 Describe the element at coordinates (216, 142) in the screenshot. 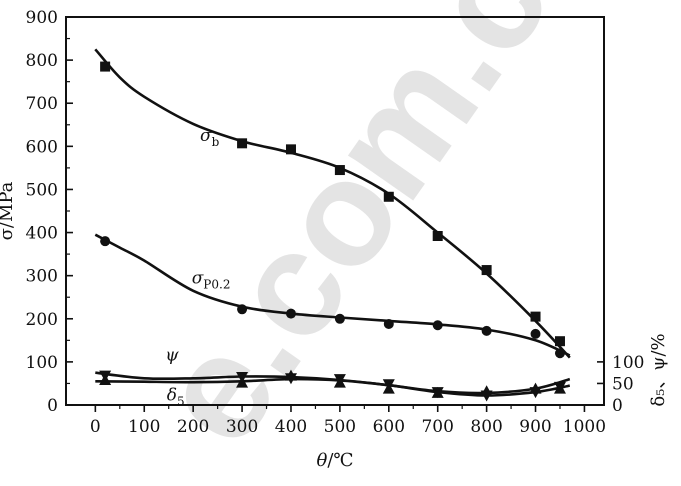

I see `series-label-subscript: b` at that location.